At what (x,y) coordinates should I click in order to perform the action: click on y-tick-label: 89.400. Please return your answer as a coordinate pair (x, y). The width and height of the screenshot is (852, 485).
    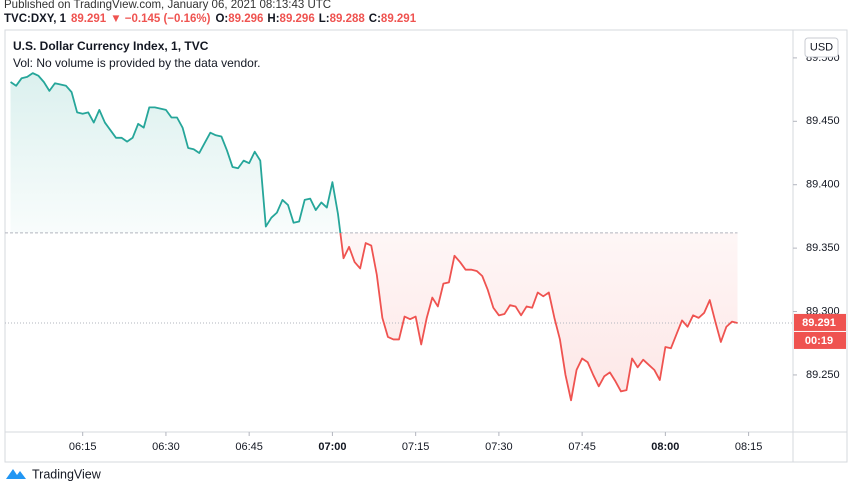
    Looking at the image, I should click on (823, 185).